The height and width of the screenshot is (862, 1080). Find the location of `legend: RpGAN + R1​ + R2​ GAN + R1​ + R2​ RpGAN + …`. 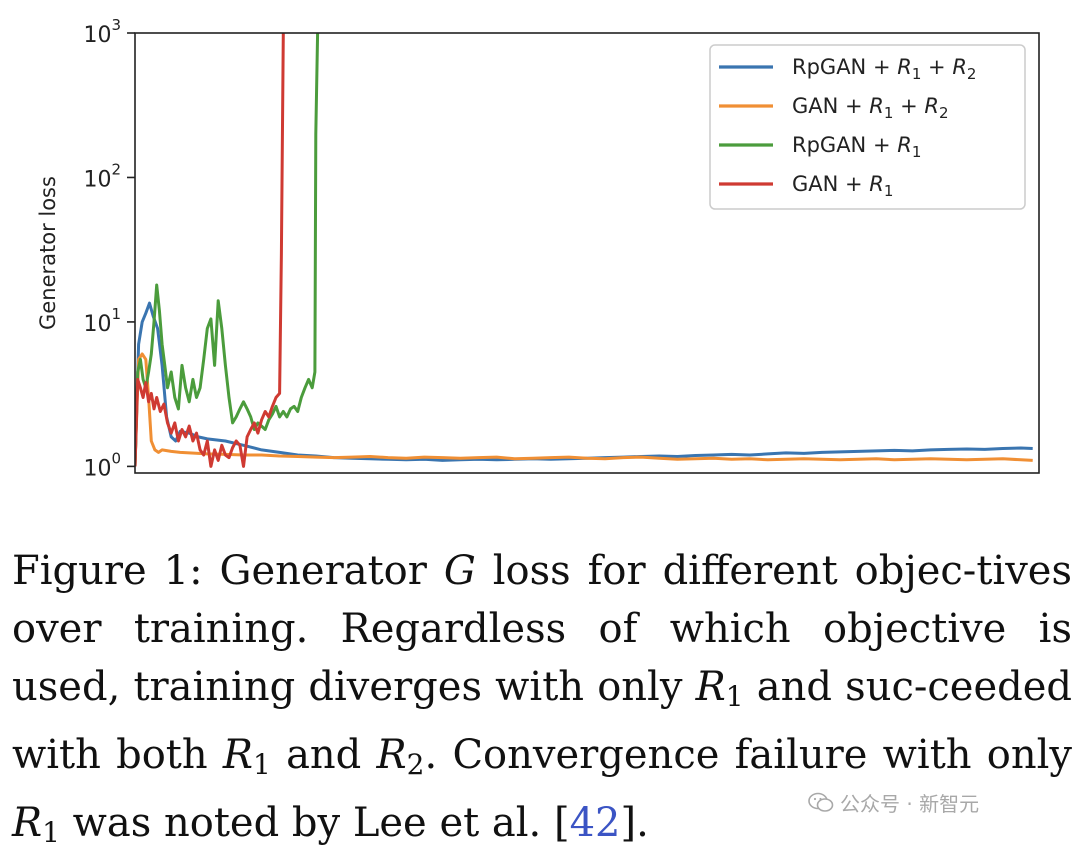

legend: RpGAN + R1​ + R2​ GAN + R1​ + R2​ RpGAN + … is located at coordinates (867, 127).